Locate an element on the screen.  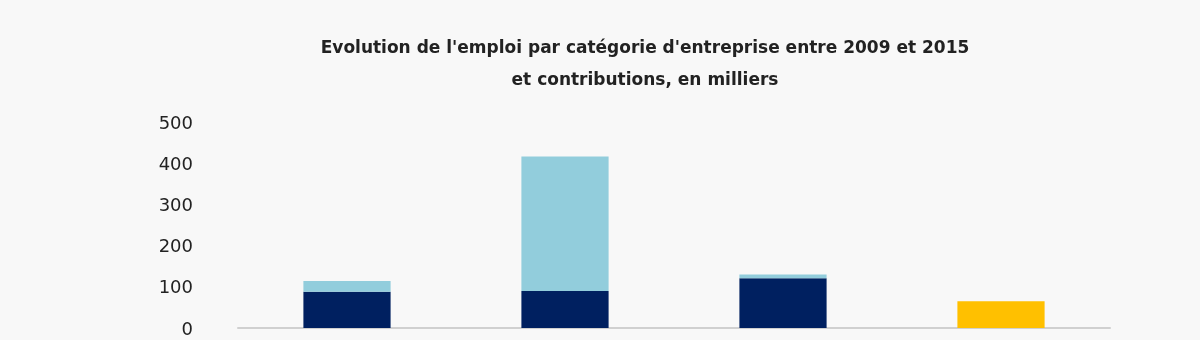
y-tick-label: 100 is located at coordinates (175, 287).